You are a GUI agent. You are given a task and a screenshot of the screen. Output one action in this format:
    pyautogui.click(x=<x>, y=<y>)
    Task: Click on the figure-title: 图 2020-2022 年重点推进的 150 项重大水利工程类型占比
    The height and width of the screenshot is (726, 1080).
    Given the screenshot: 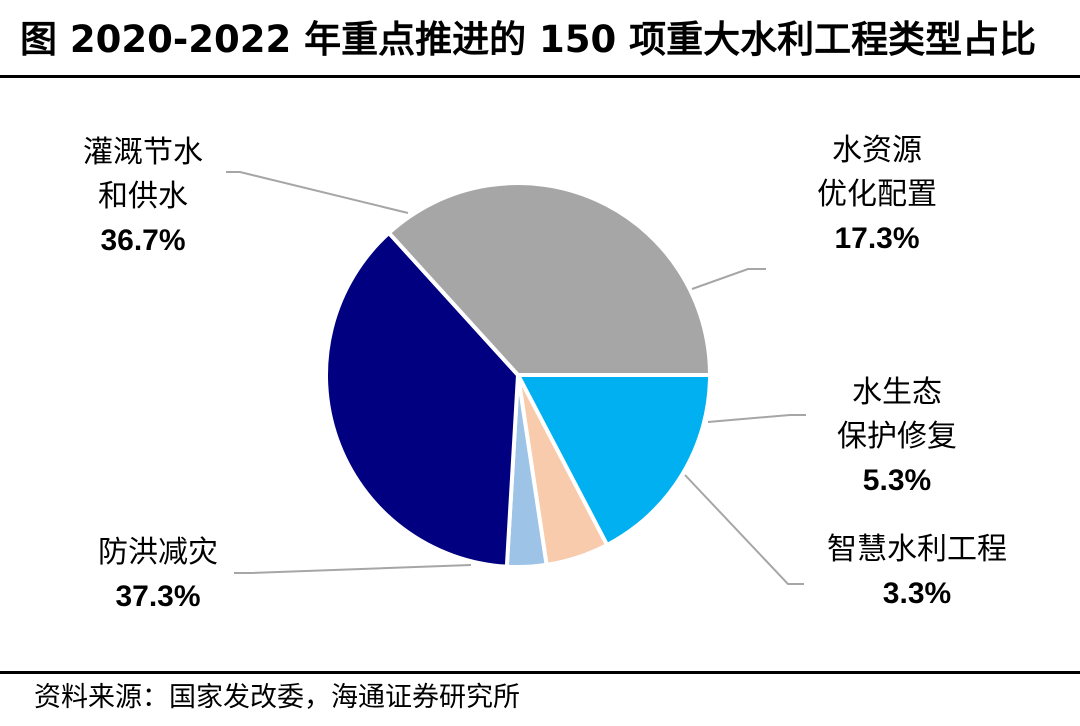 What is the action you would take?
    pyautogui.click(x=528, y=39)
    